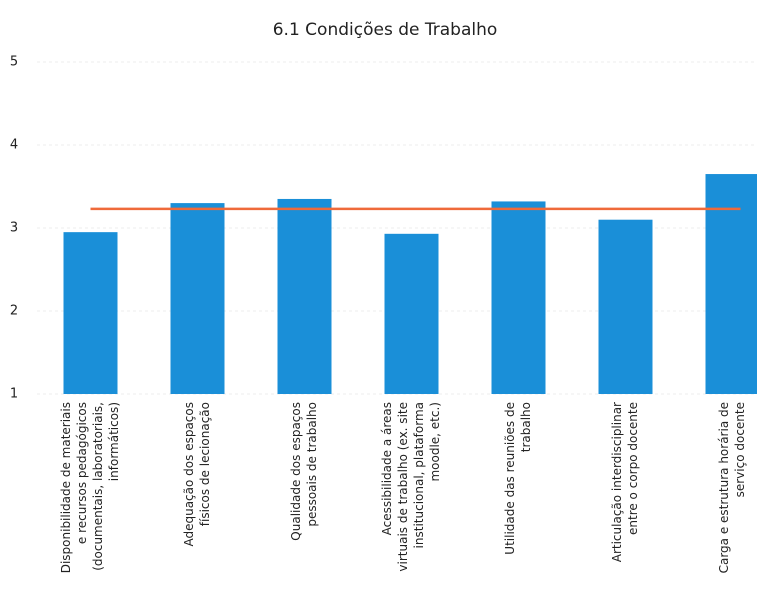 This screenshot has width=757, height=610. Describe the element at coordinates (205, 464) in the screenshot. I see `x-tick-label: físicos de lecionação` at that location.